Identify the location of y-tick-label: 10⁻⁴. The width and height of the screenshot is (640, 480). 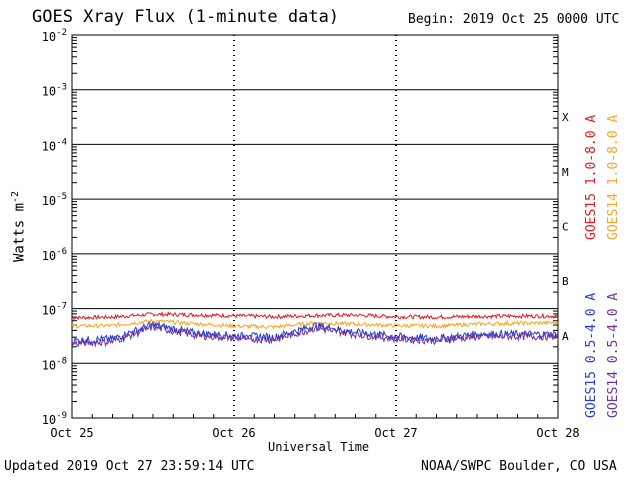
(54, 145).